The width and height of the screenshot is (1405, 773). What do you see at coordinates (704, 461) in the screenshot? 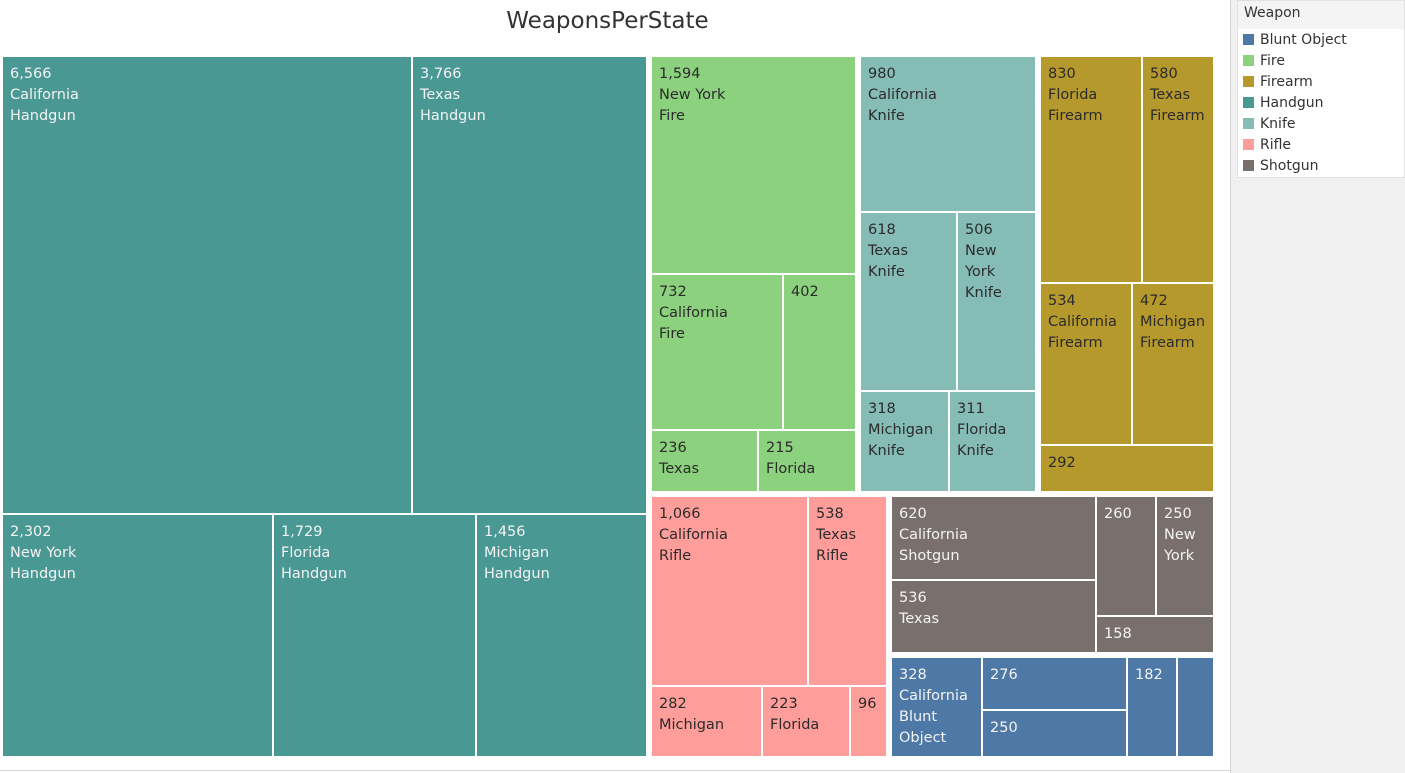
I see `treemap-cell-fire-texas: 236 Texas` at bounding box center [704, 461].